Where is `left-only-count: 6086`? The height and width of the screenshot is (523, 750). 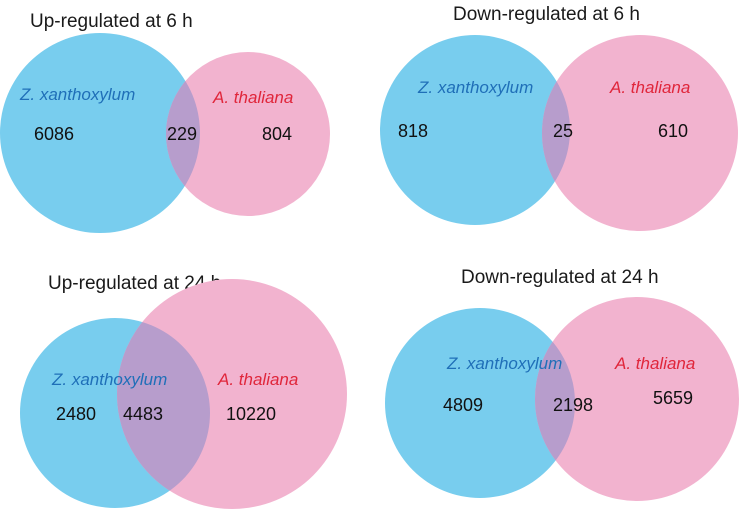 left-only-count: 6086 is located at coordinates (54, 134).